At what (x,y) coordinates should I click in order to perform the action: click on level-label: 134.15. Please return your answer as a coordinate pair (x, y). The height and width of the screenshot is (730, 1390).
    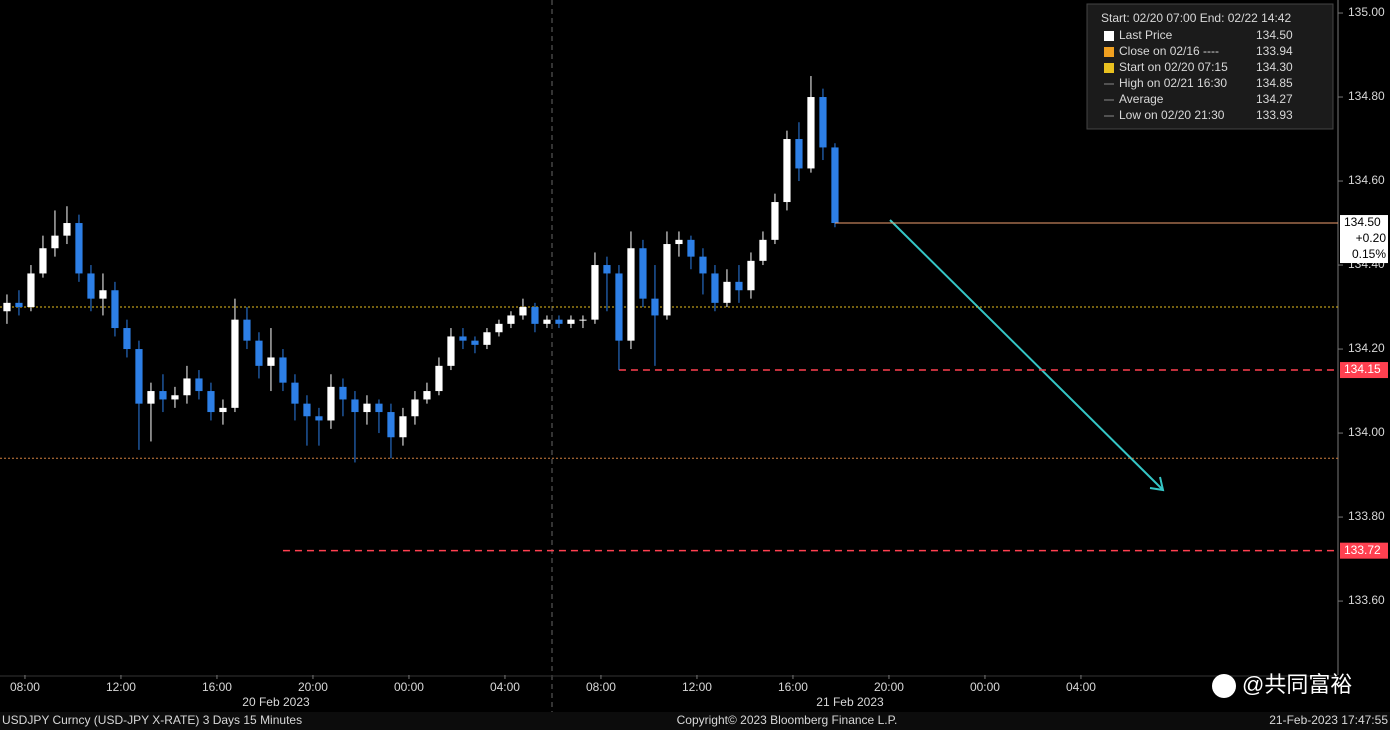
    Looking at the image, I should click on (1362, 369).